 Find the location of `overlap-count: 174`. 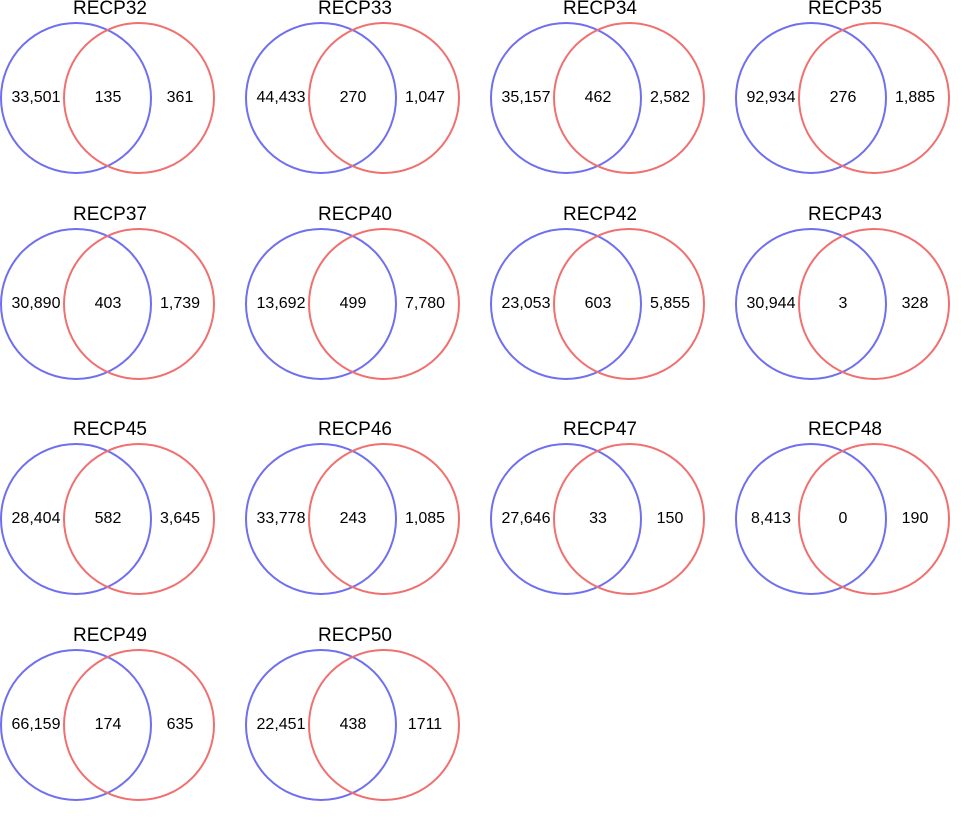

overlap-count: 174 is located at coordinates (108, 724).